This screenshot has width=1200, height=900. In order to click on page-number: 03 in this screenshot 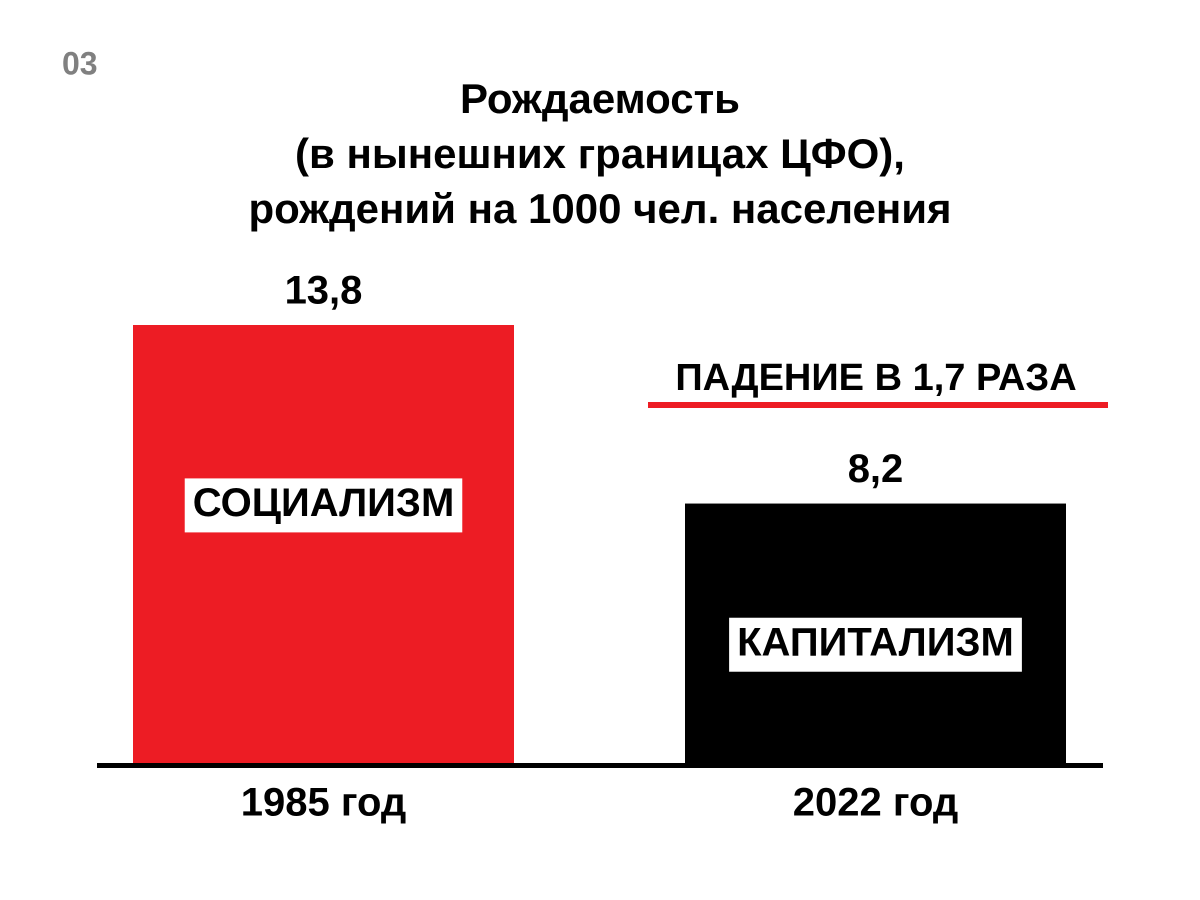, I will do `click(80, 63)`.